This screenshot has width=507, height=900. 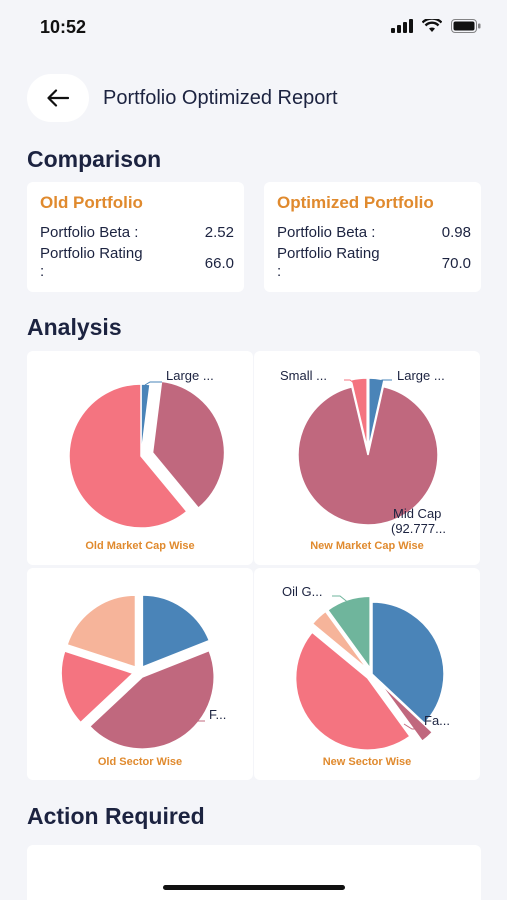 I want to click on new-sector-pie, so click(x=369, y=673).